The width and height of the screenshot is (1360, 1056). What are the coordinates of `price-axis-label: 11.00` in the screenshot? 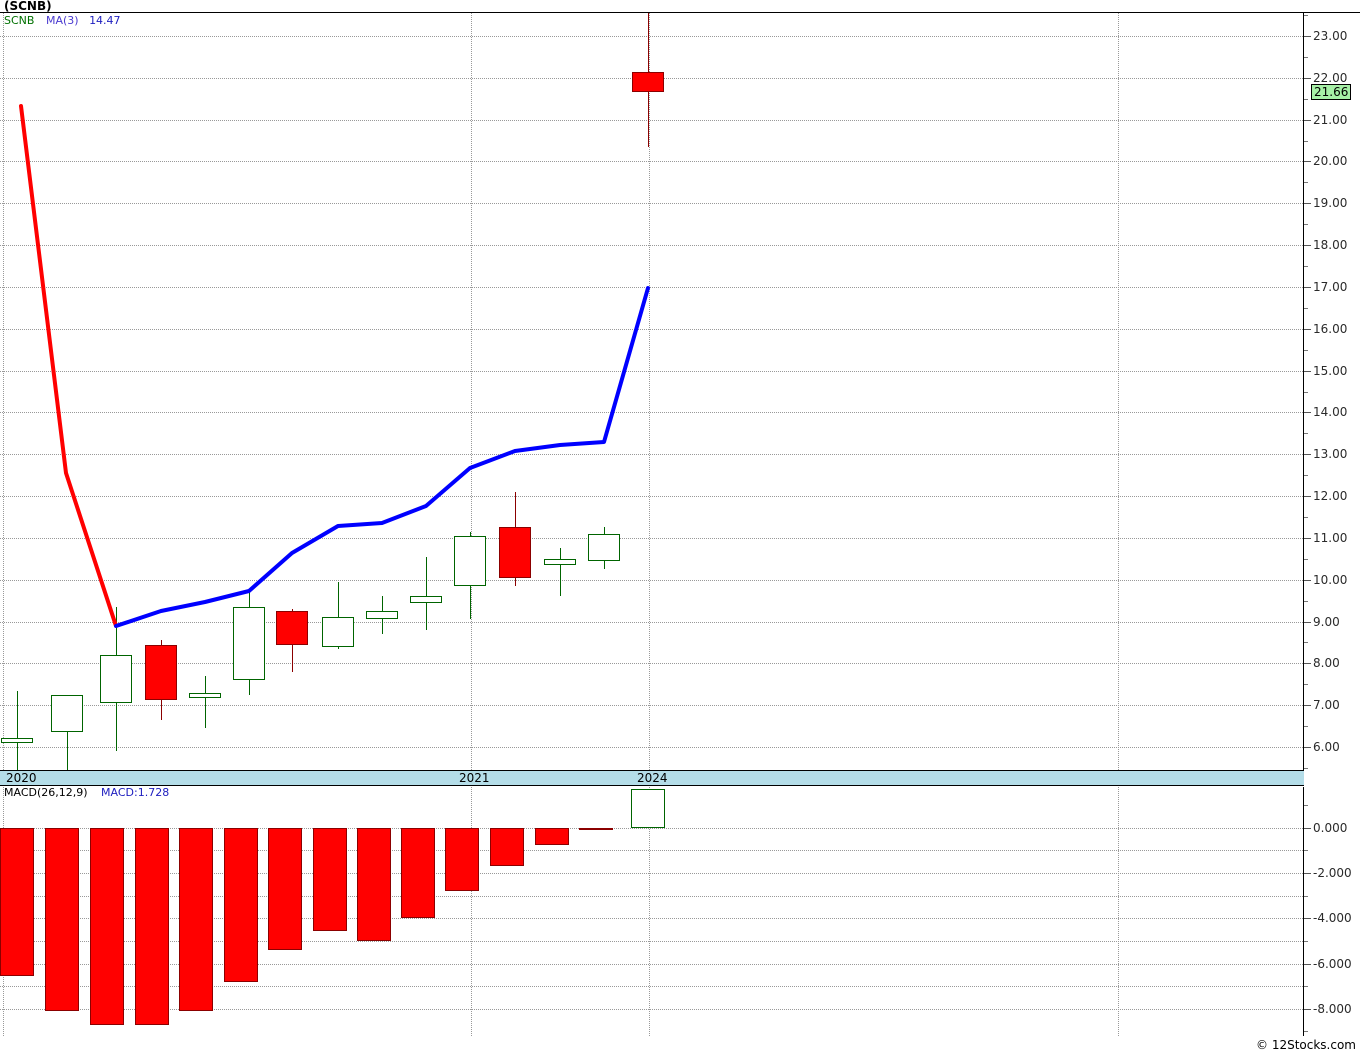 It's located at (1330, 537).